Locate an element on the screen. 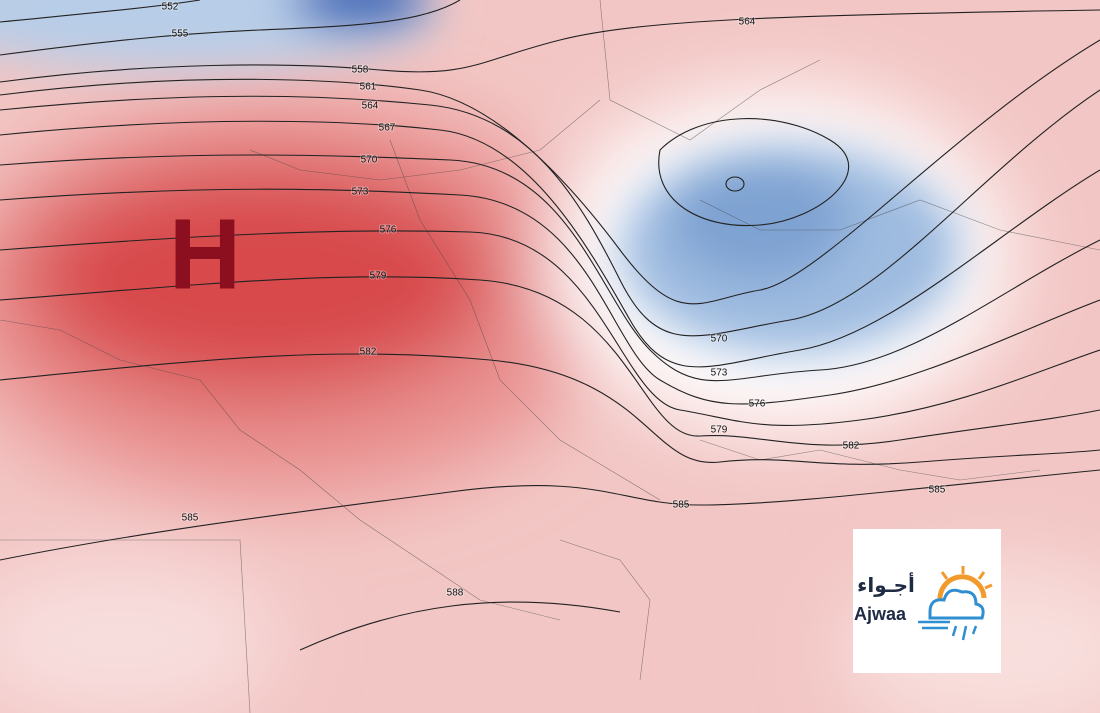 Image resolution: width=1100 pixels, height=713 pixels. logo-cloud is located at coordinates (956, 604).